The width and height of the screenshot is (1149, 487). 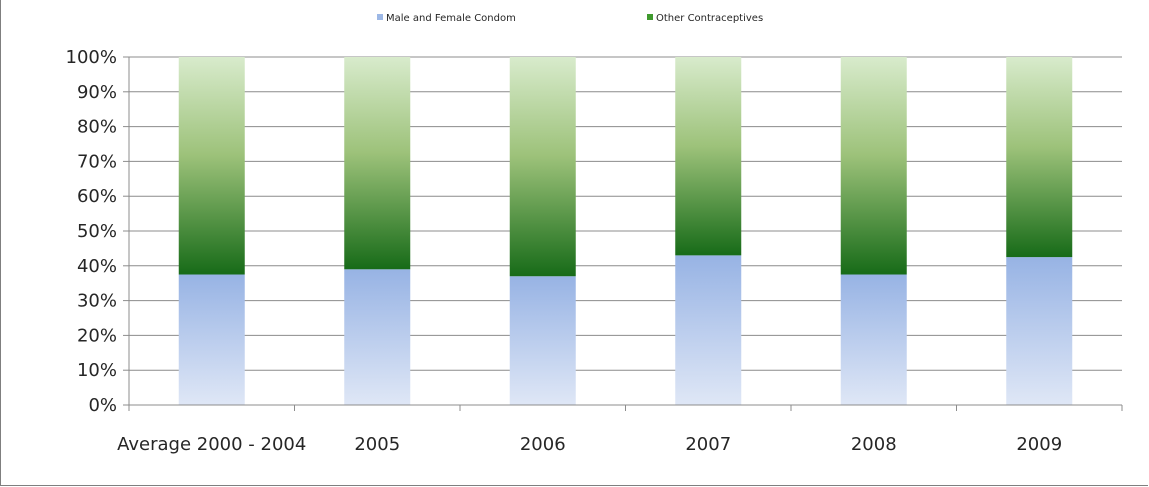 What do you see at coordinates (91, 57) in the screenshot?
I see `y-tick-label: 100%` at bounding box center [91, 57].